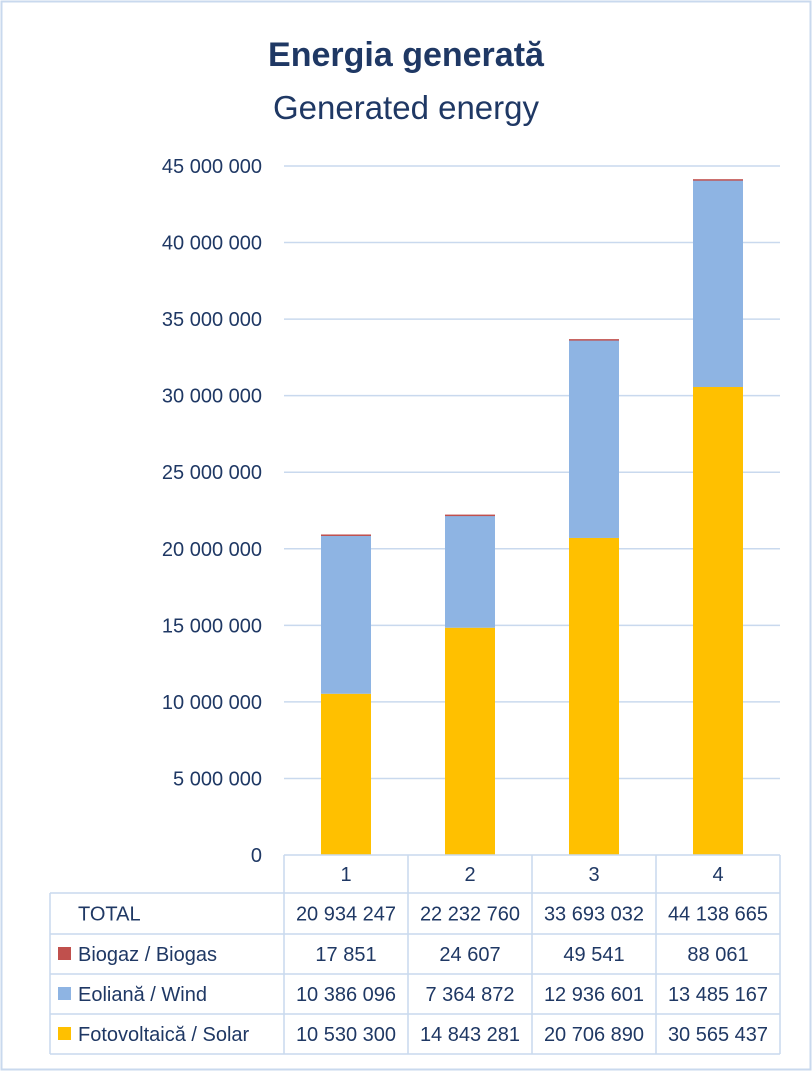 Image resolution: width=812 pixels, height=1071 pixels. I want to click on data-label: 20 934 247, so click(346, 915).